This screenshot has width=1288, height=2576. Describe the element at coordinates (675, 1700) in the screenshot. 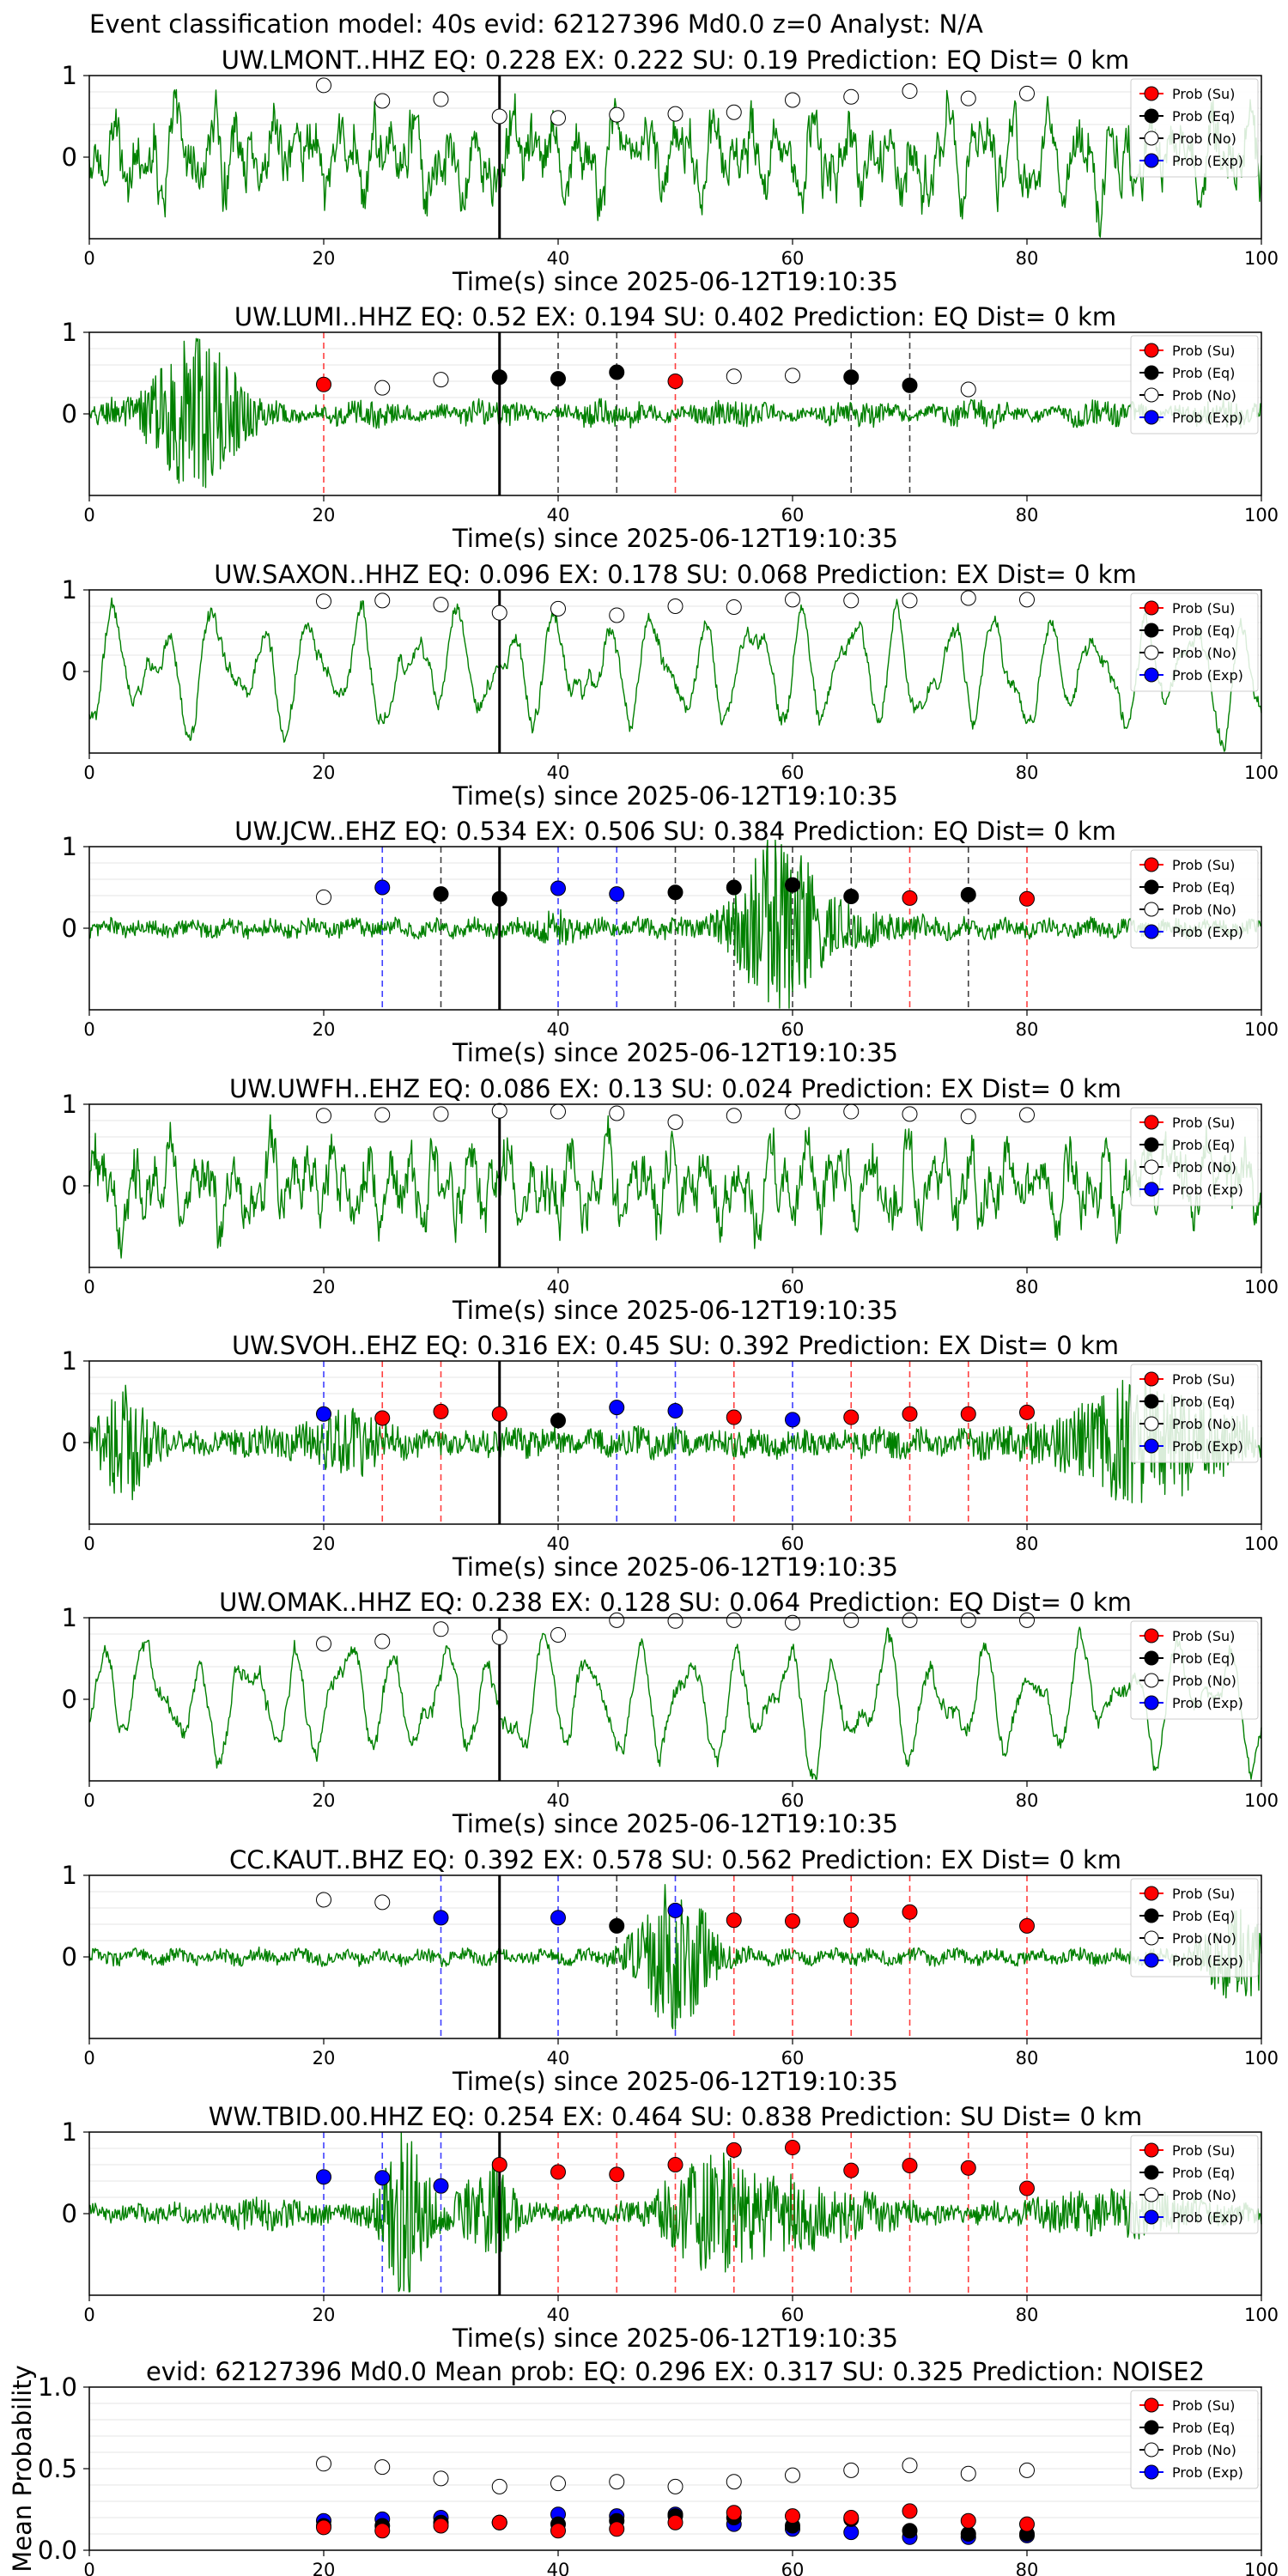

I see `plot-area` at that location.